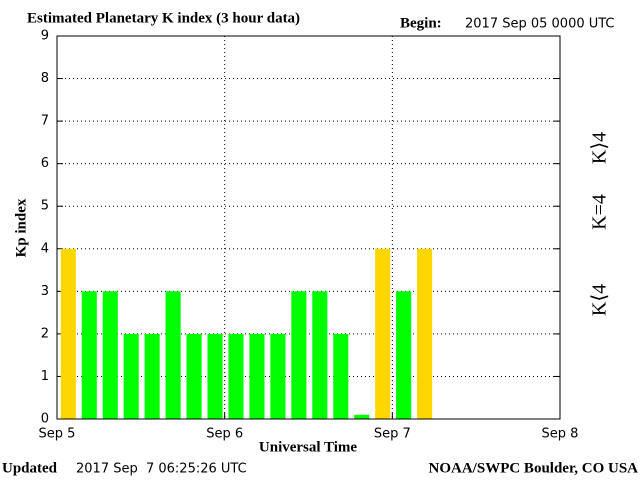  I want to click on y-tick-label: 9, so click(45, 36).